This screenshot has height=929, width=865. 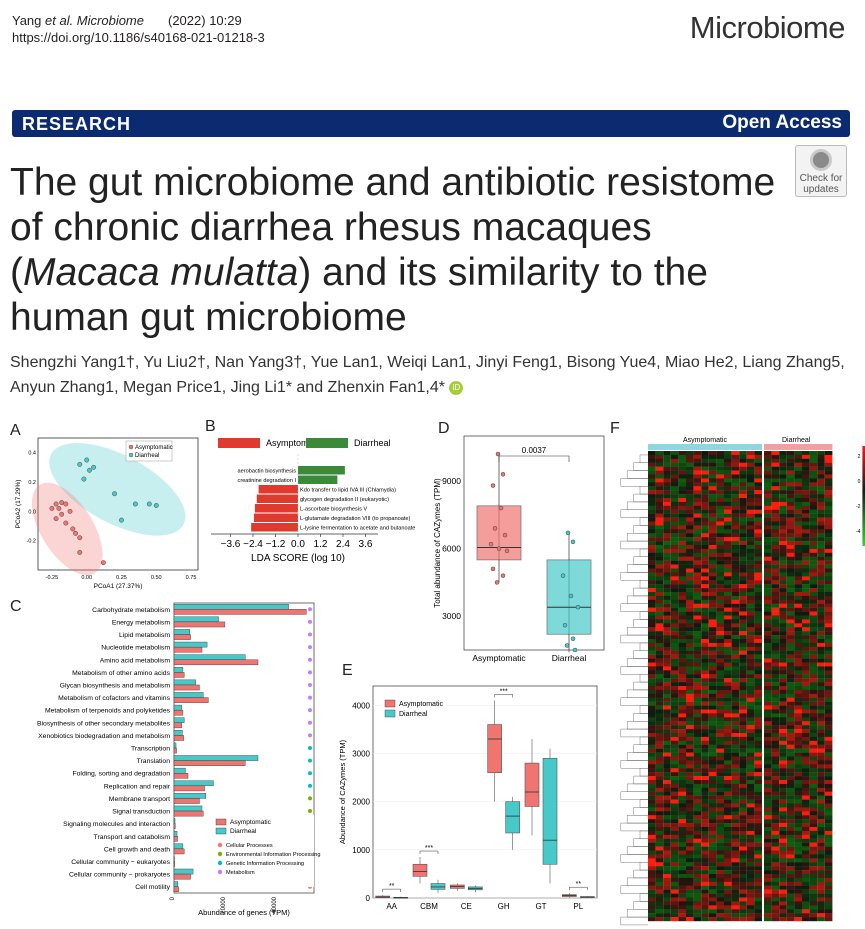 What do you see at coordinates (361, 802) in the screenshot?
I see `y-tick-label: 2000` at bounding box center [361, 802].